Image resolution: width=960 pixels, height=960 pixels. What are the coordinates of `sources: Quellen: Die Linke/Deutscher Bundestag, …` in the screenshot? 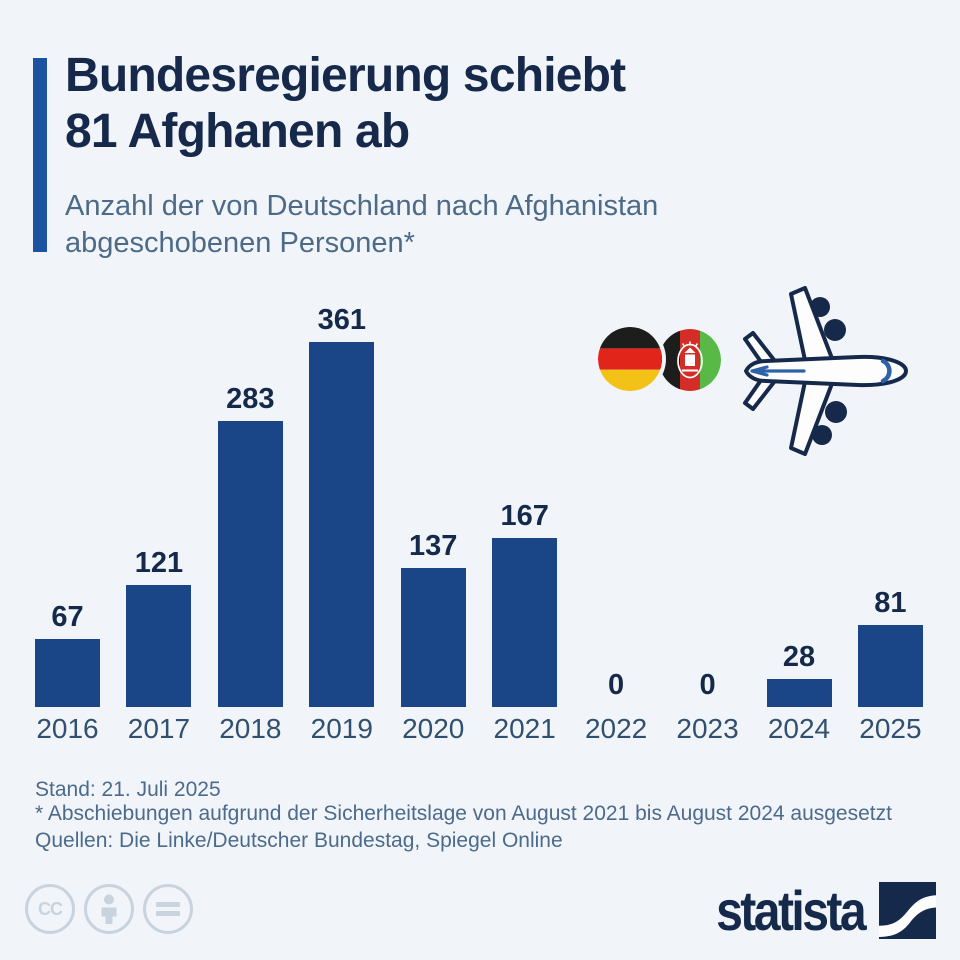 It's located at (299, 840).